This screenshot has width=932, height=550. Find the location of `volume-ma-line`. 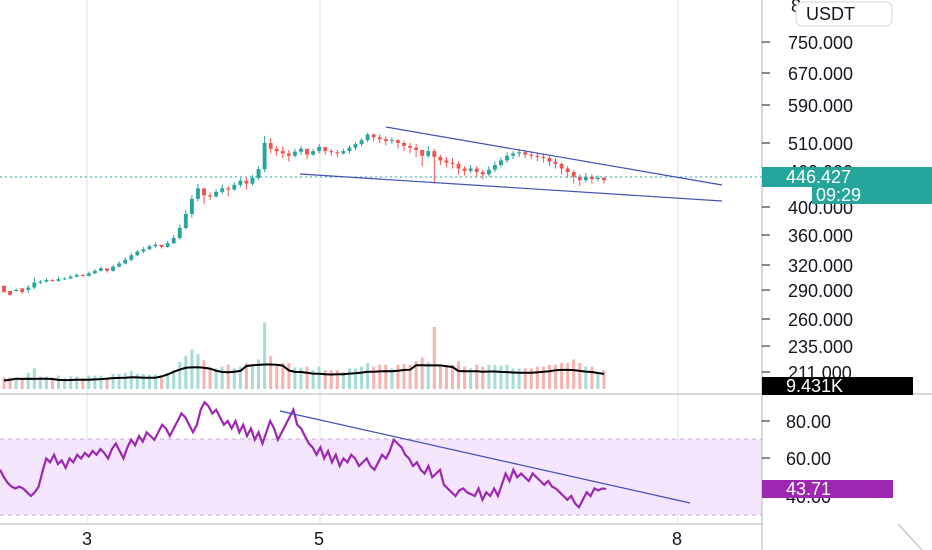

volume-ma-line is located at coordinates (304, 372).